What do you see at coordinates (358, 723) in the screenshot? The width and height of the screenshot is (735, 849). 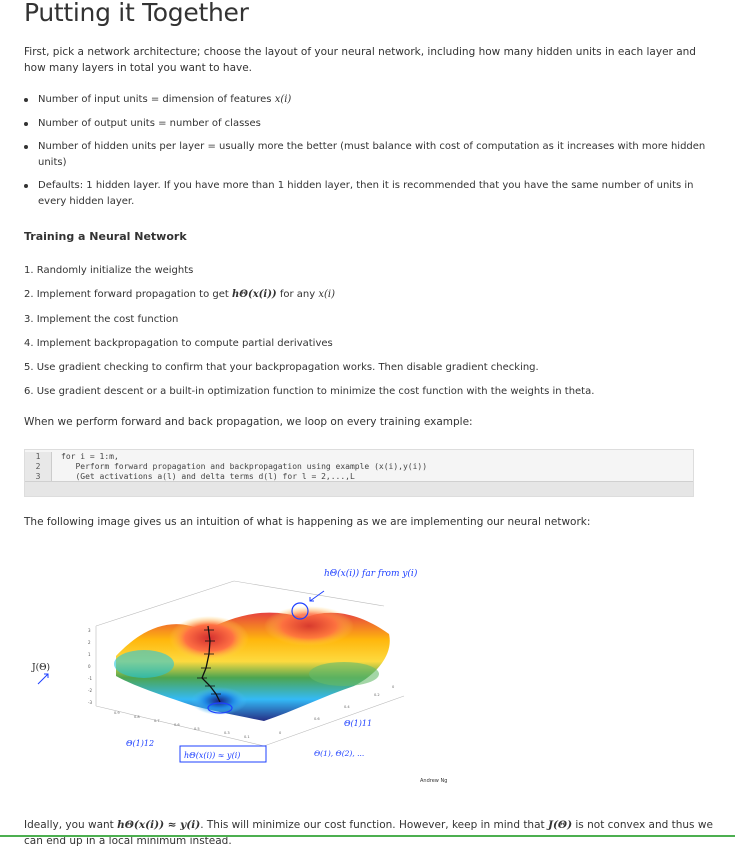 I see `theta11-label: Θ(1)11` at bounding box center [358, 723].